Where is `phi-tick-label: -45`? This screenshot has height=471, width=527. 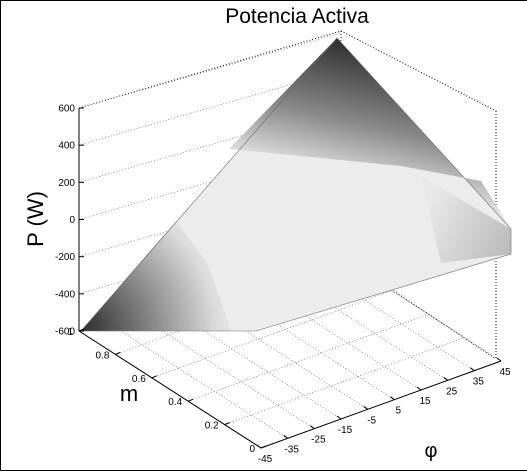
phi-tick-label: -45 is located at coordinates (265, 459).